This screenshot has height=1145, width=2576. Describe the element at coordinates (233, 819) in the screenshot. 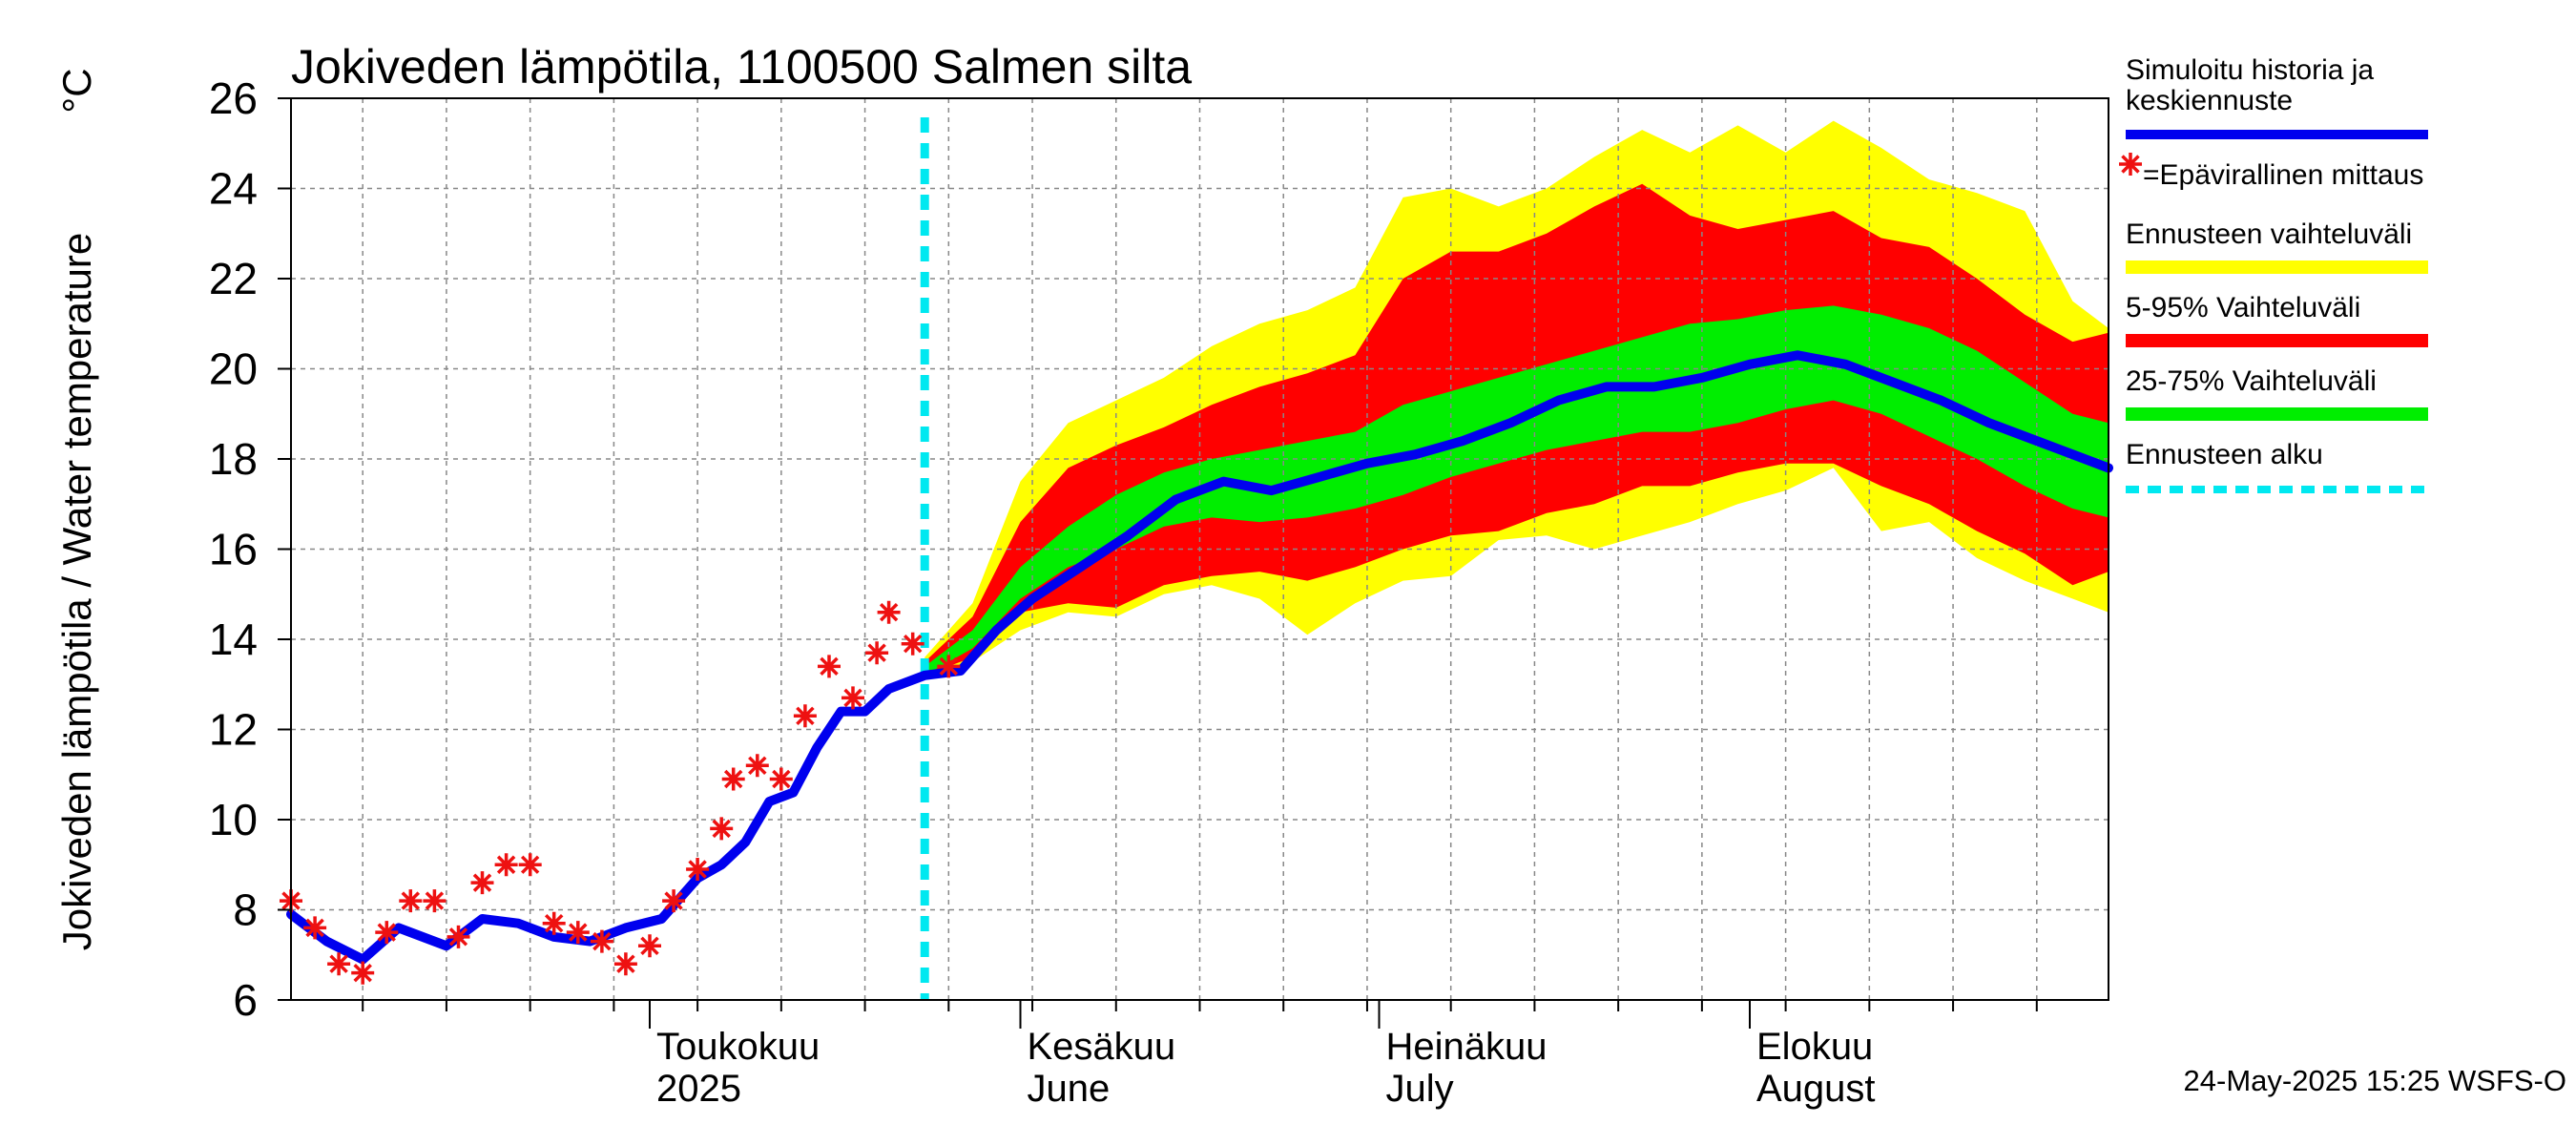

I see `y-tick-label: 10` at that location.